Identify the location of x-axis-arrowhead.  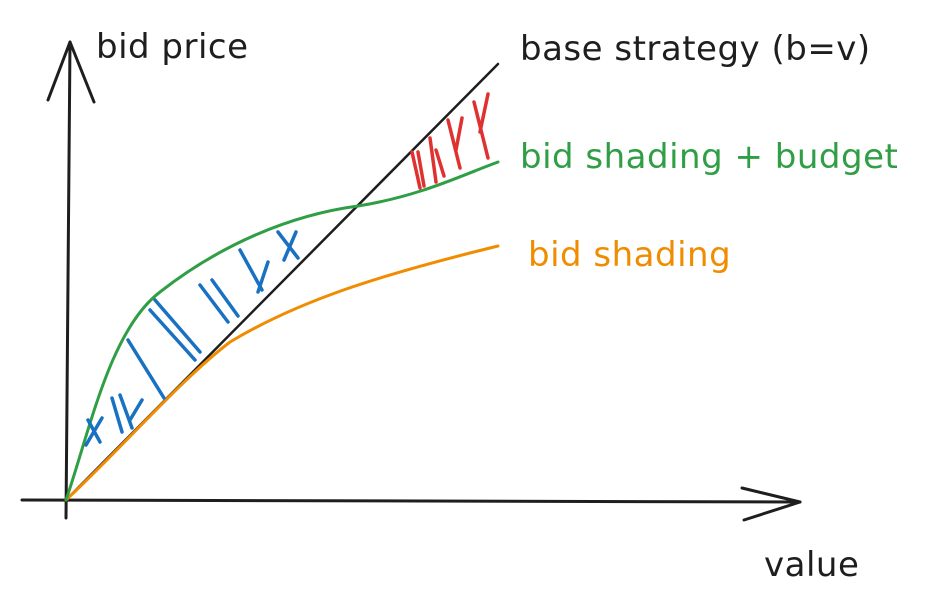
(771, 504).